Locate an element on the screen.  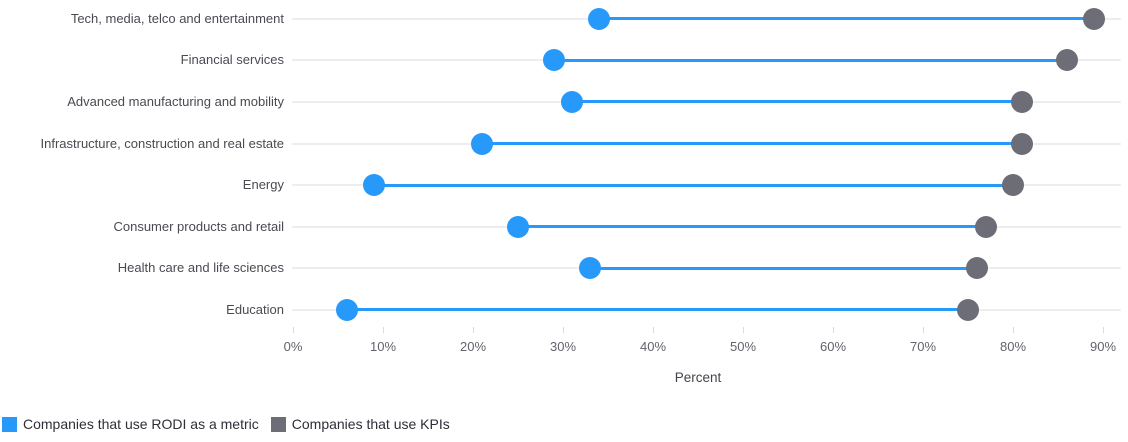
category-label: Financial services is located at coordinates (232, 60).